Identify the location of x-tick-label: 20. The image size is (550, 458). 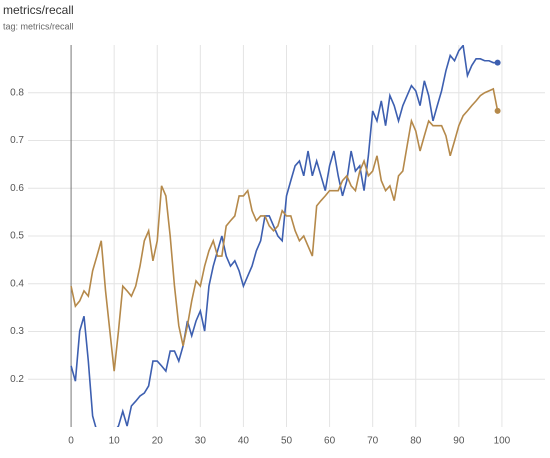
(158, 441).